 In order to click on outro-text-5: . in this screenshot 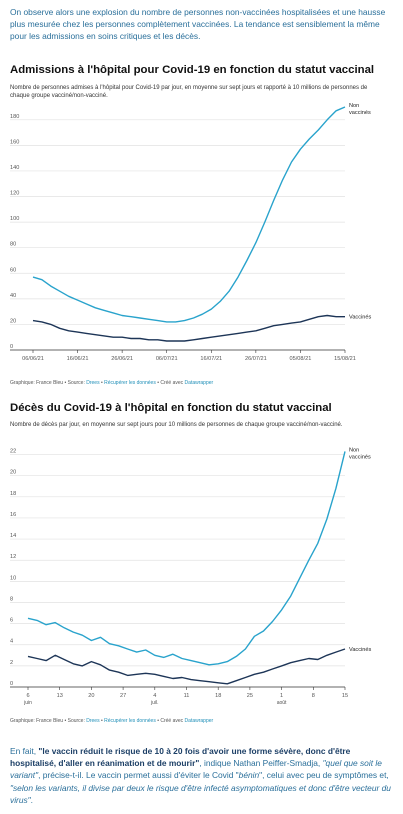, I will do `click(31, 799)`.